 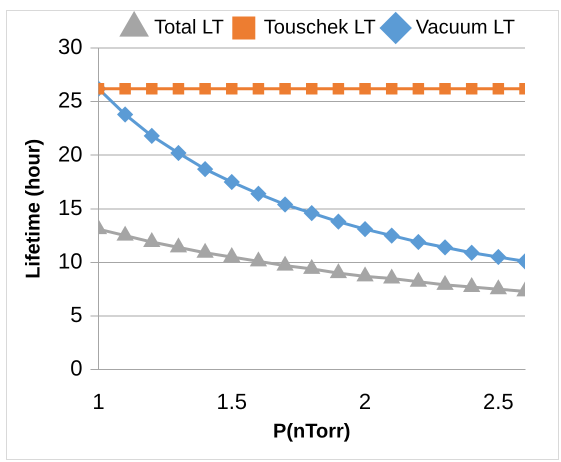 I want to click on x-tick-label: 1.5, so click(x=232, y=401).